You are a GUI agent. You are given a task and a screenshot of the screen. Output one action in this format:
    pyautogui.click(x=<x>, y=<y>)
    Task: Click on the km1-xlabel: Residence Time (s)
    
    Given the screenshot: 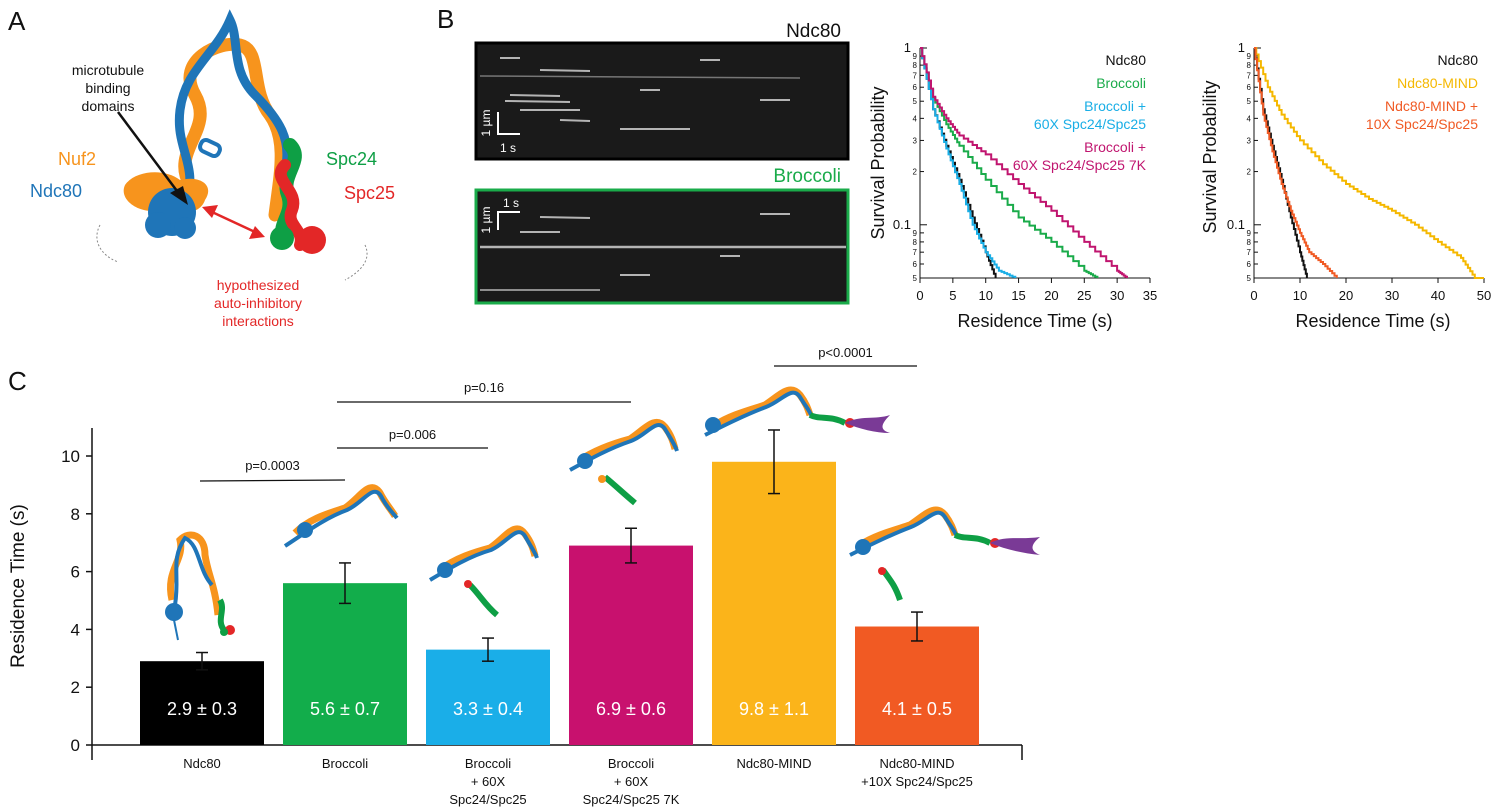 What is the action you would take?
    pyautogui.click(x=1034, y=321)
    